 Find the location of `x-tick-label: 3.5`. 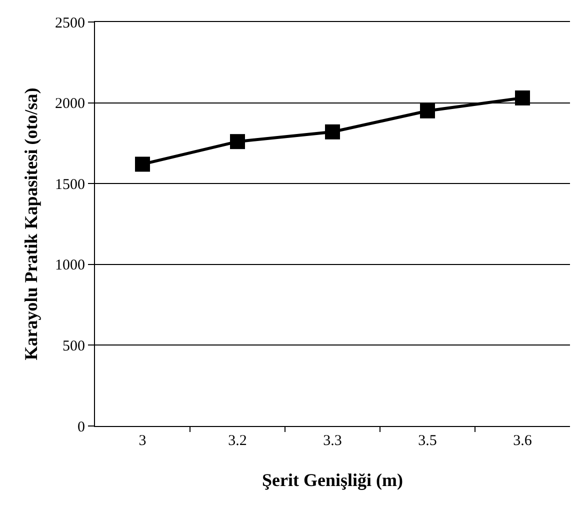

x-tick-label: 3.5 is located at coordinates (427, 441).